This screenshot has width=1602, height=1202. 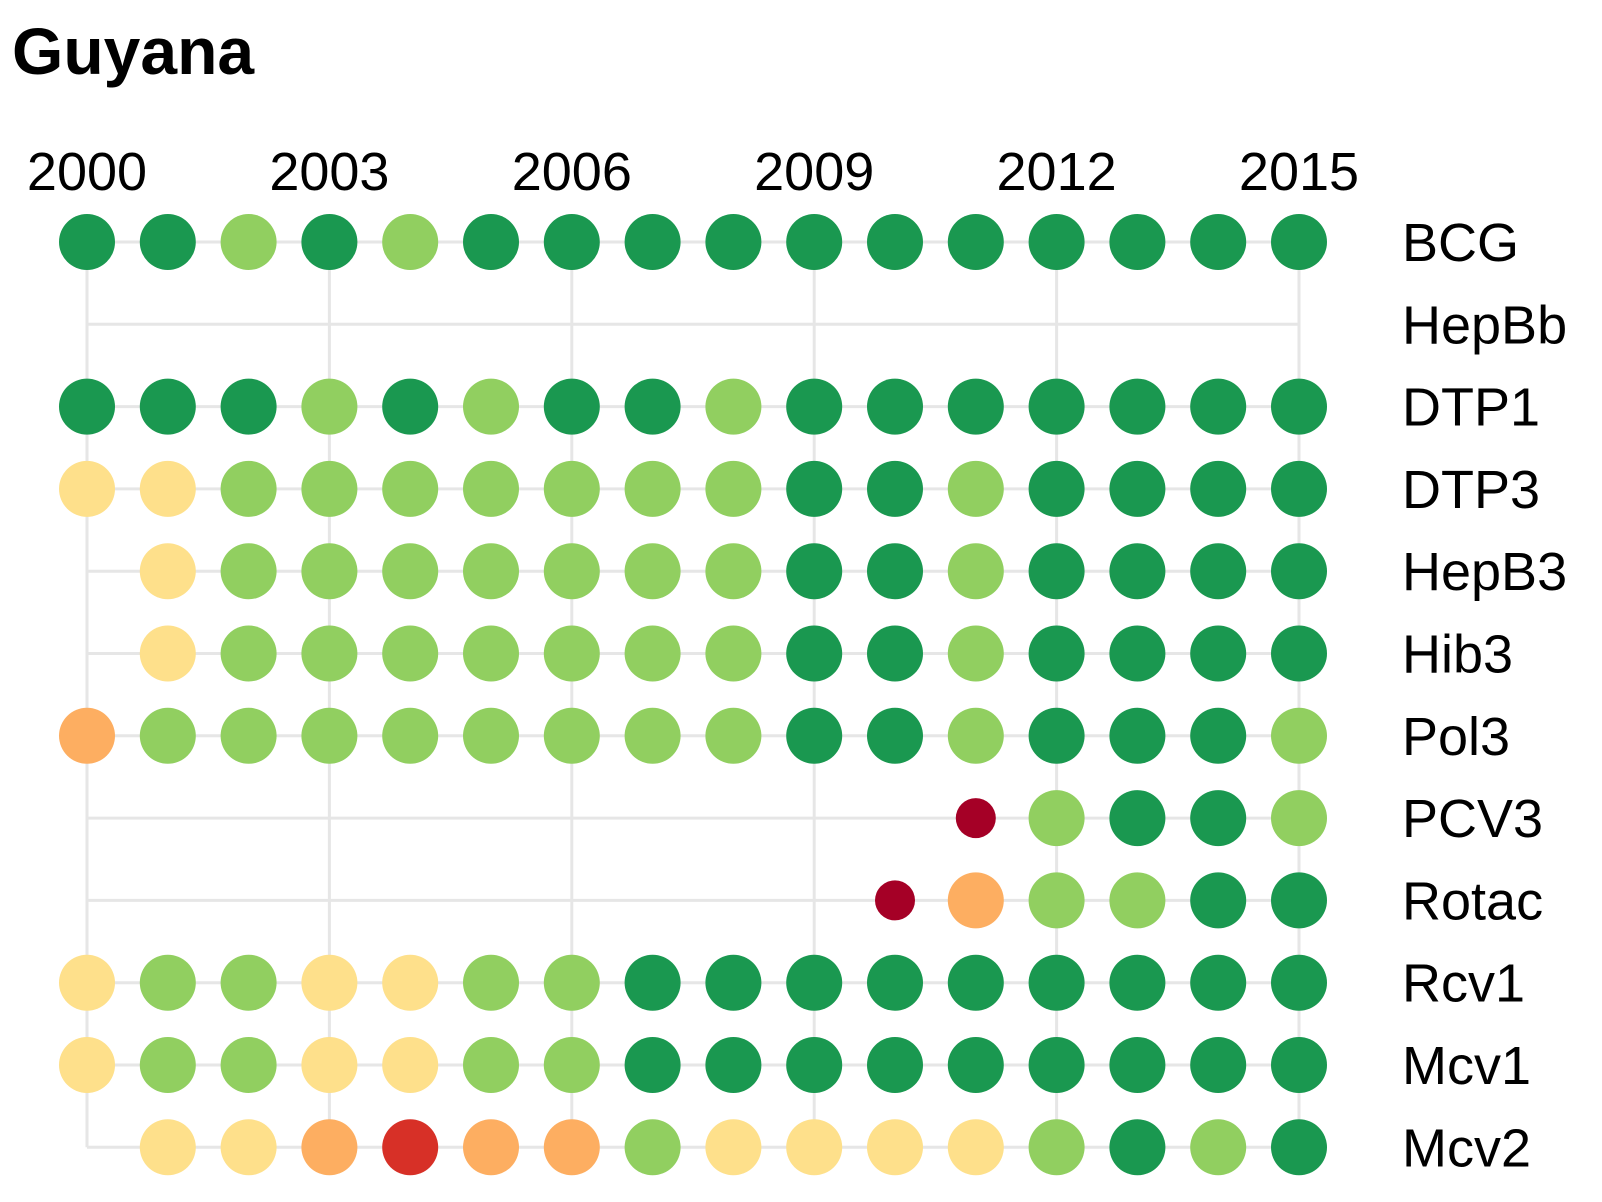 I want to click on row-label: BCG, so click(x=1460, y=243).